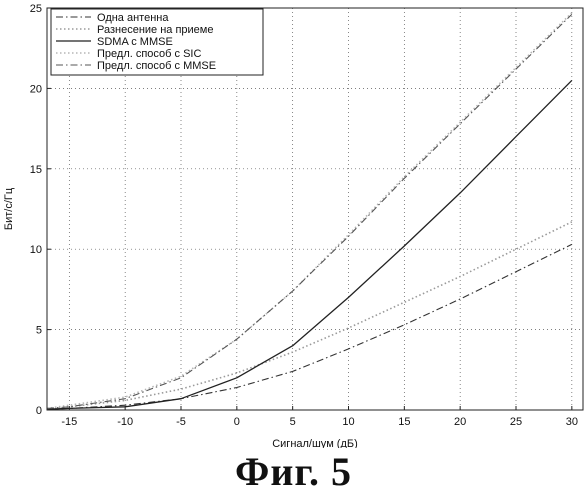 The height and width of the screenshot is (500, 587). Describe the element at coordinates (125, 422) in the screenshot. I see `x-tick-label: -10` at that location.